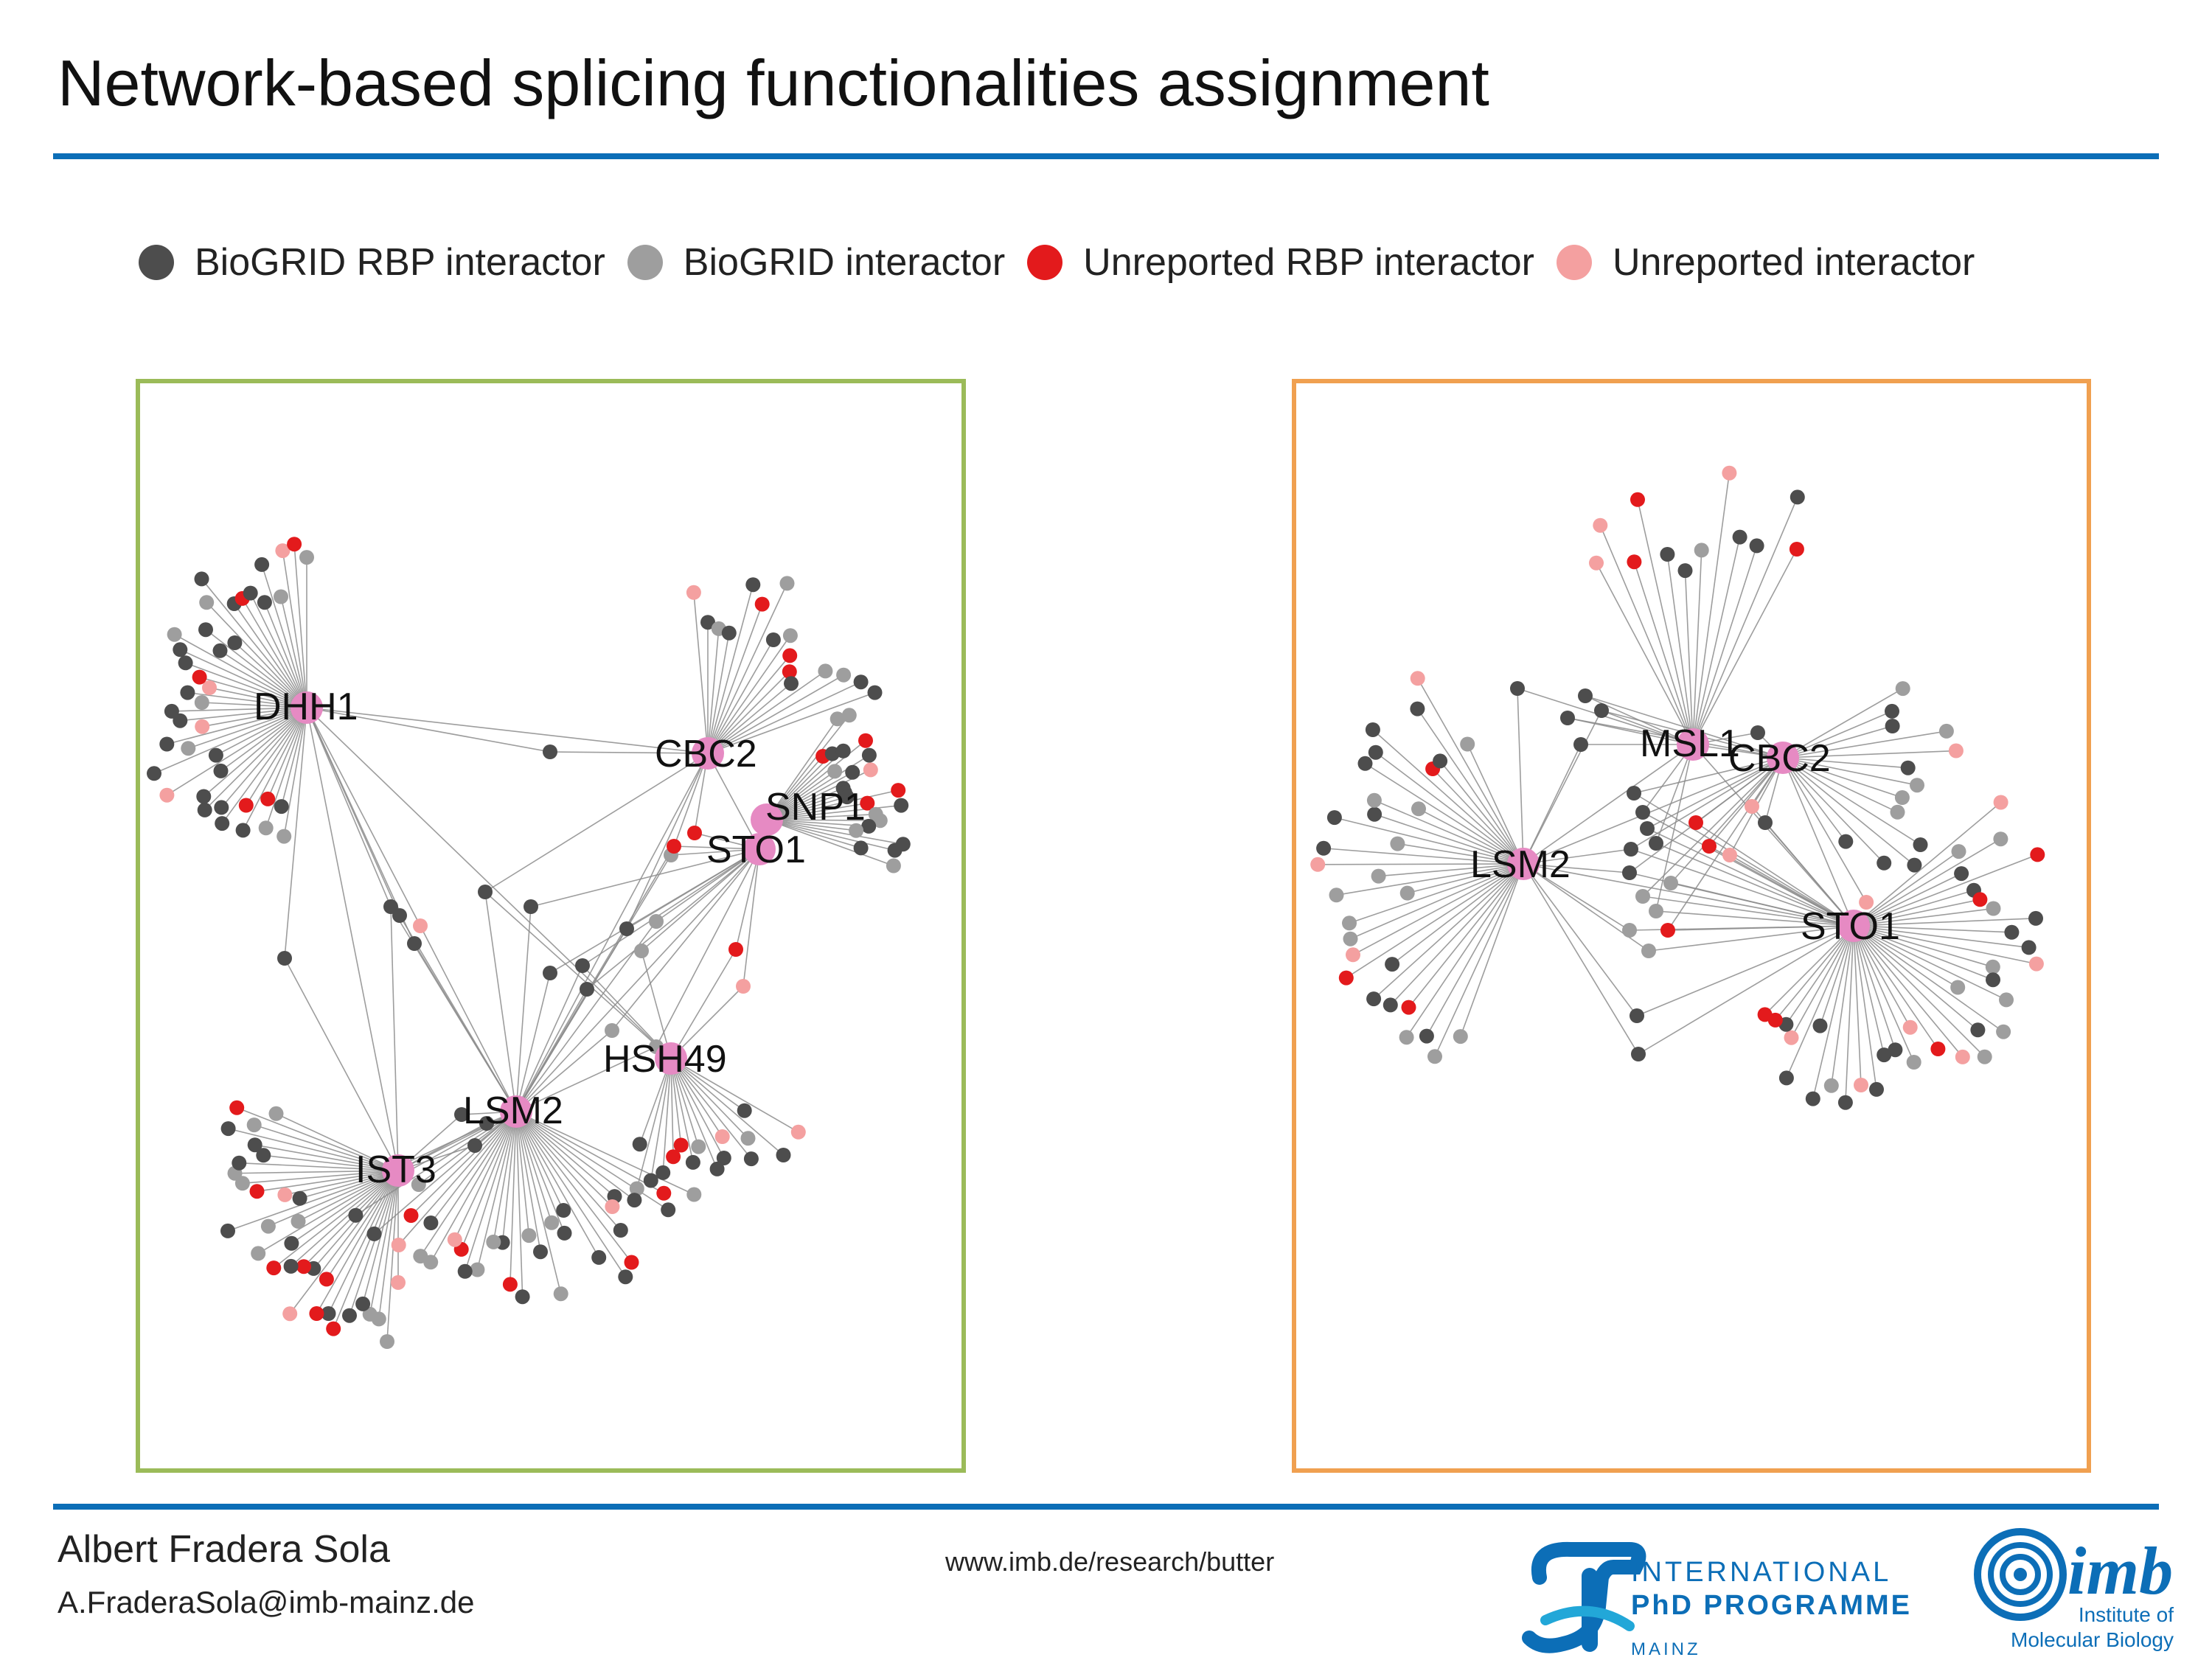 This screenshot has height=1660, width=2212. I want to click on node-layer, so click(1677, 787).